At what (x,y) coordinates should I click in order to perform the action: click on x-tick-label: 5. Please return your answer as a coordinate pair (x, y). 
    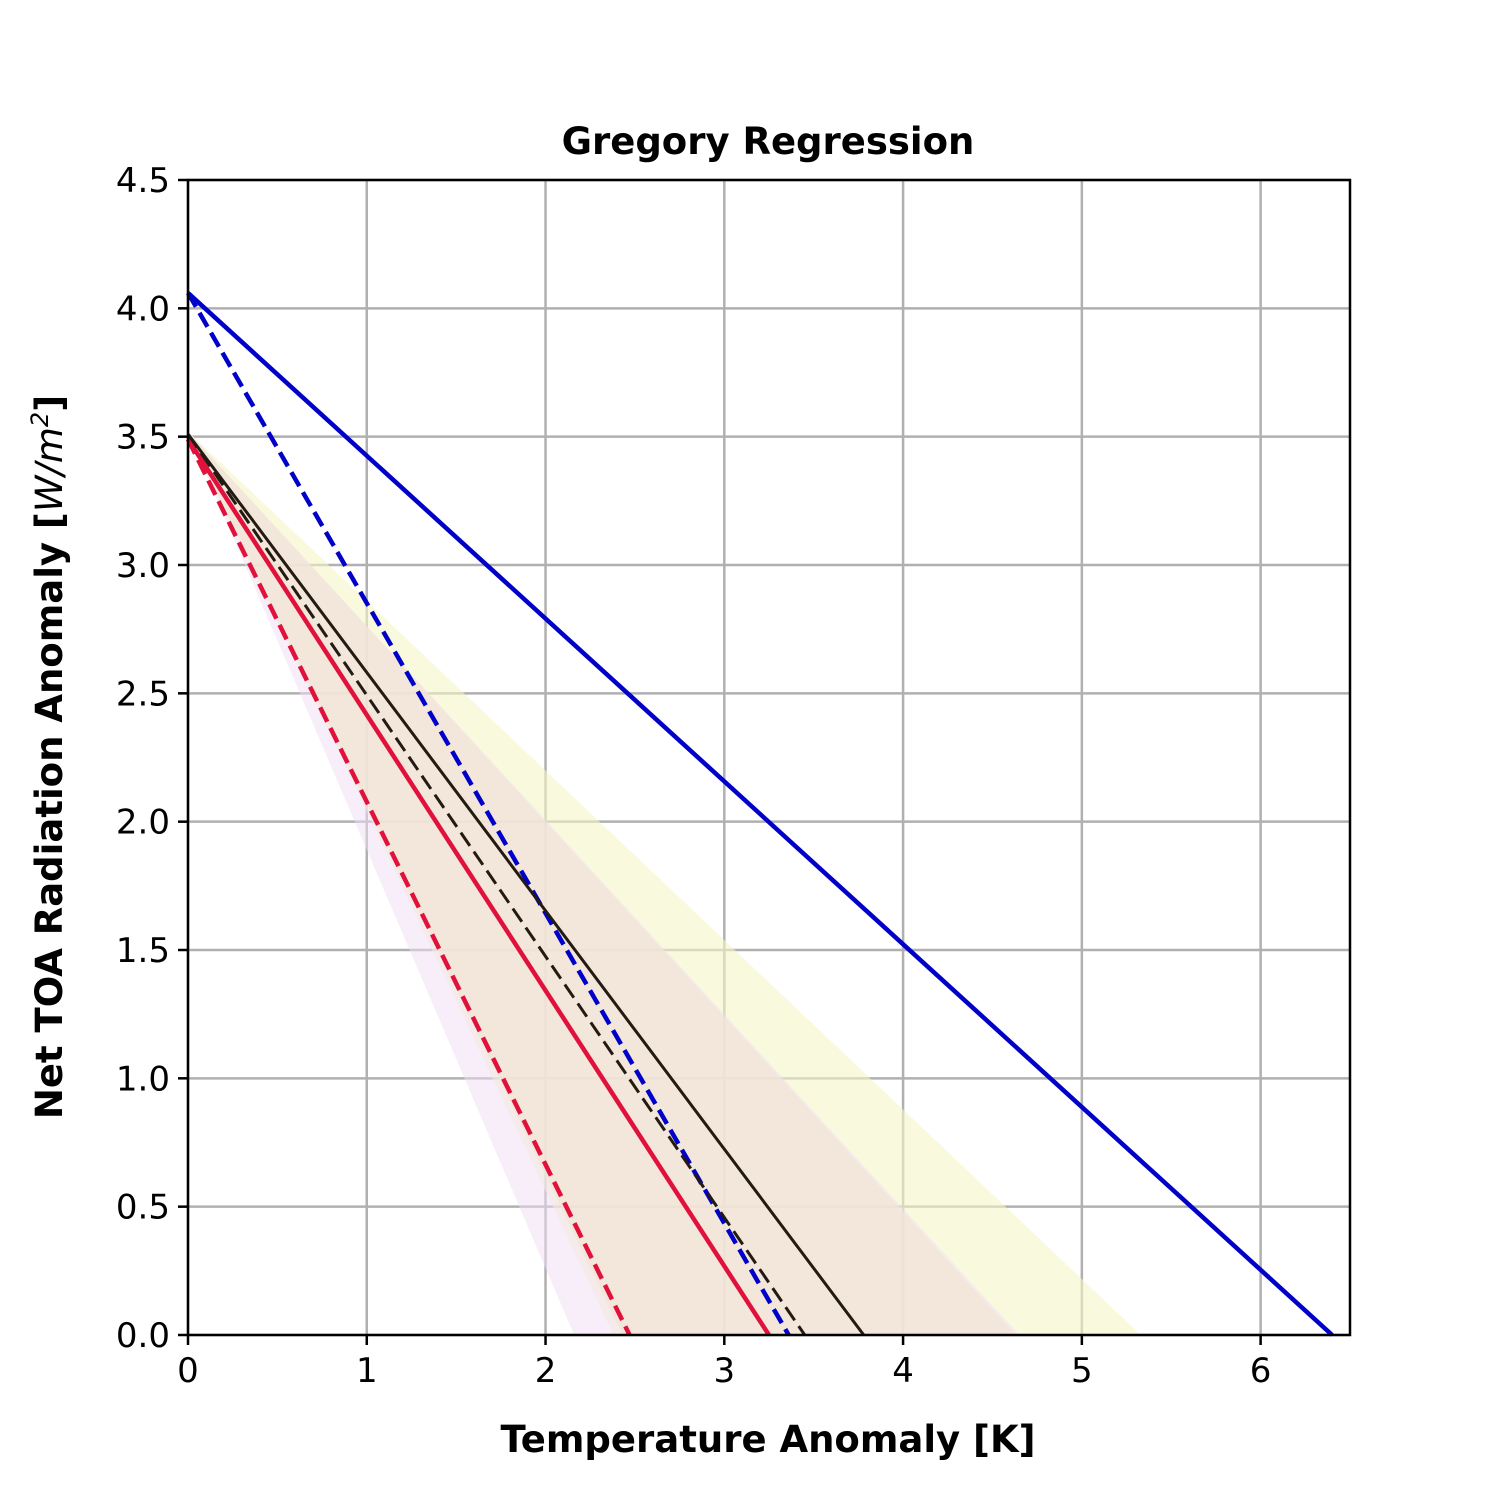
    Looking at the image, I should click on (1082, 1371).